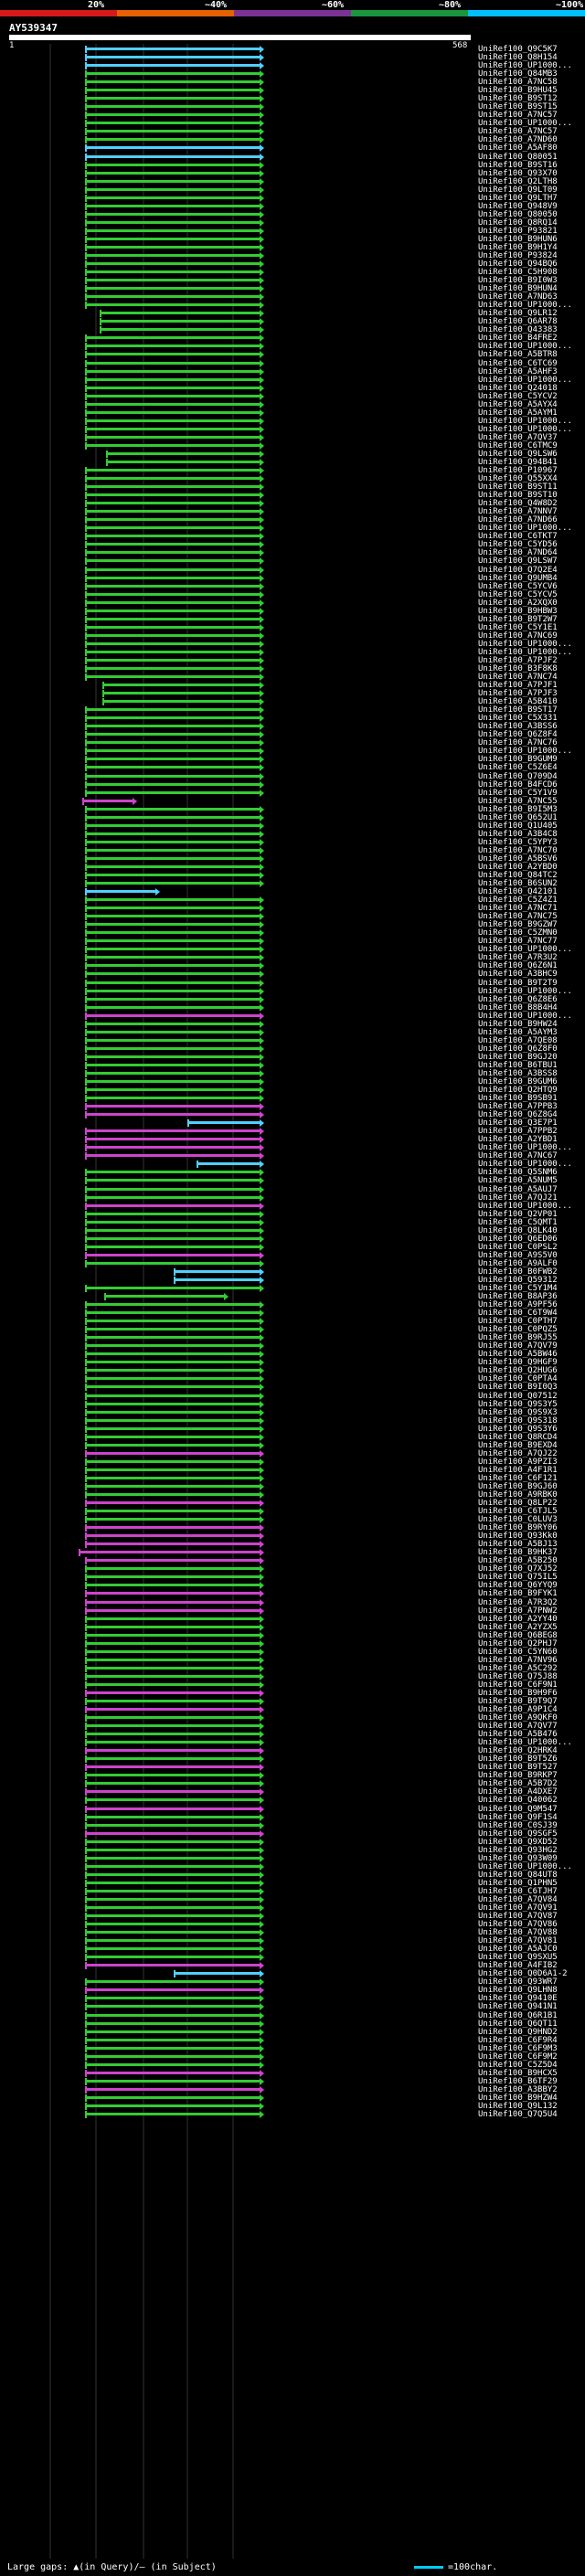 Image resolution: width=585 pixels, height=2576 pixels. Describe the element at coordinates (518, 1412) in the screenshot. I see `hit-label-link: UniRef100_Q9S9X3` at that location.